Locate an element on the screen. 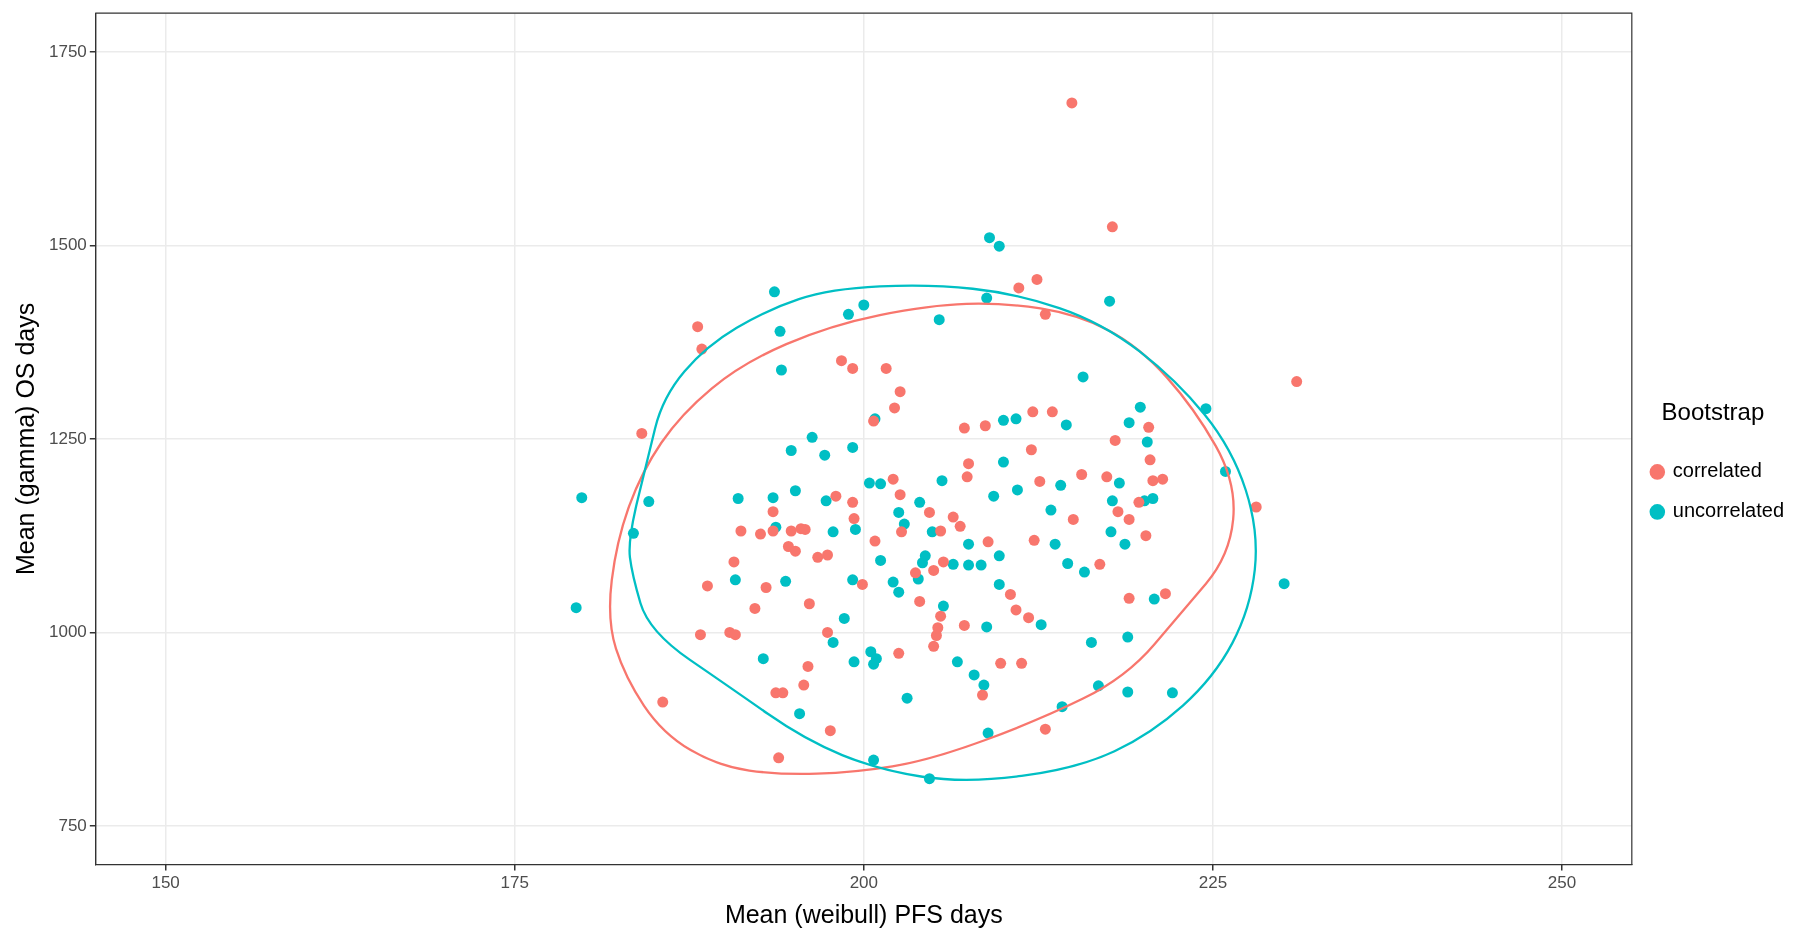  y-tick-label: 1250 is located at coordinates (67, 438).